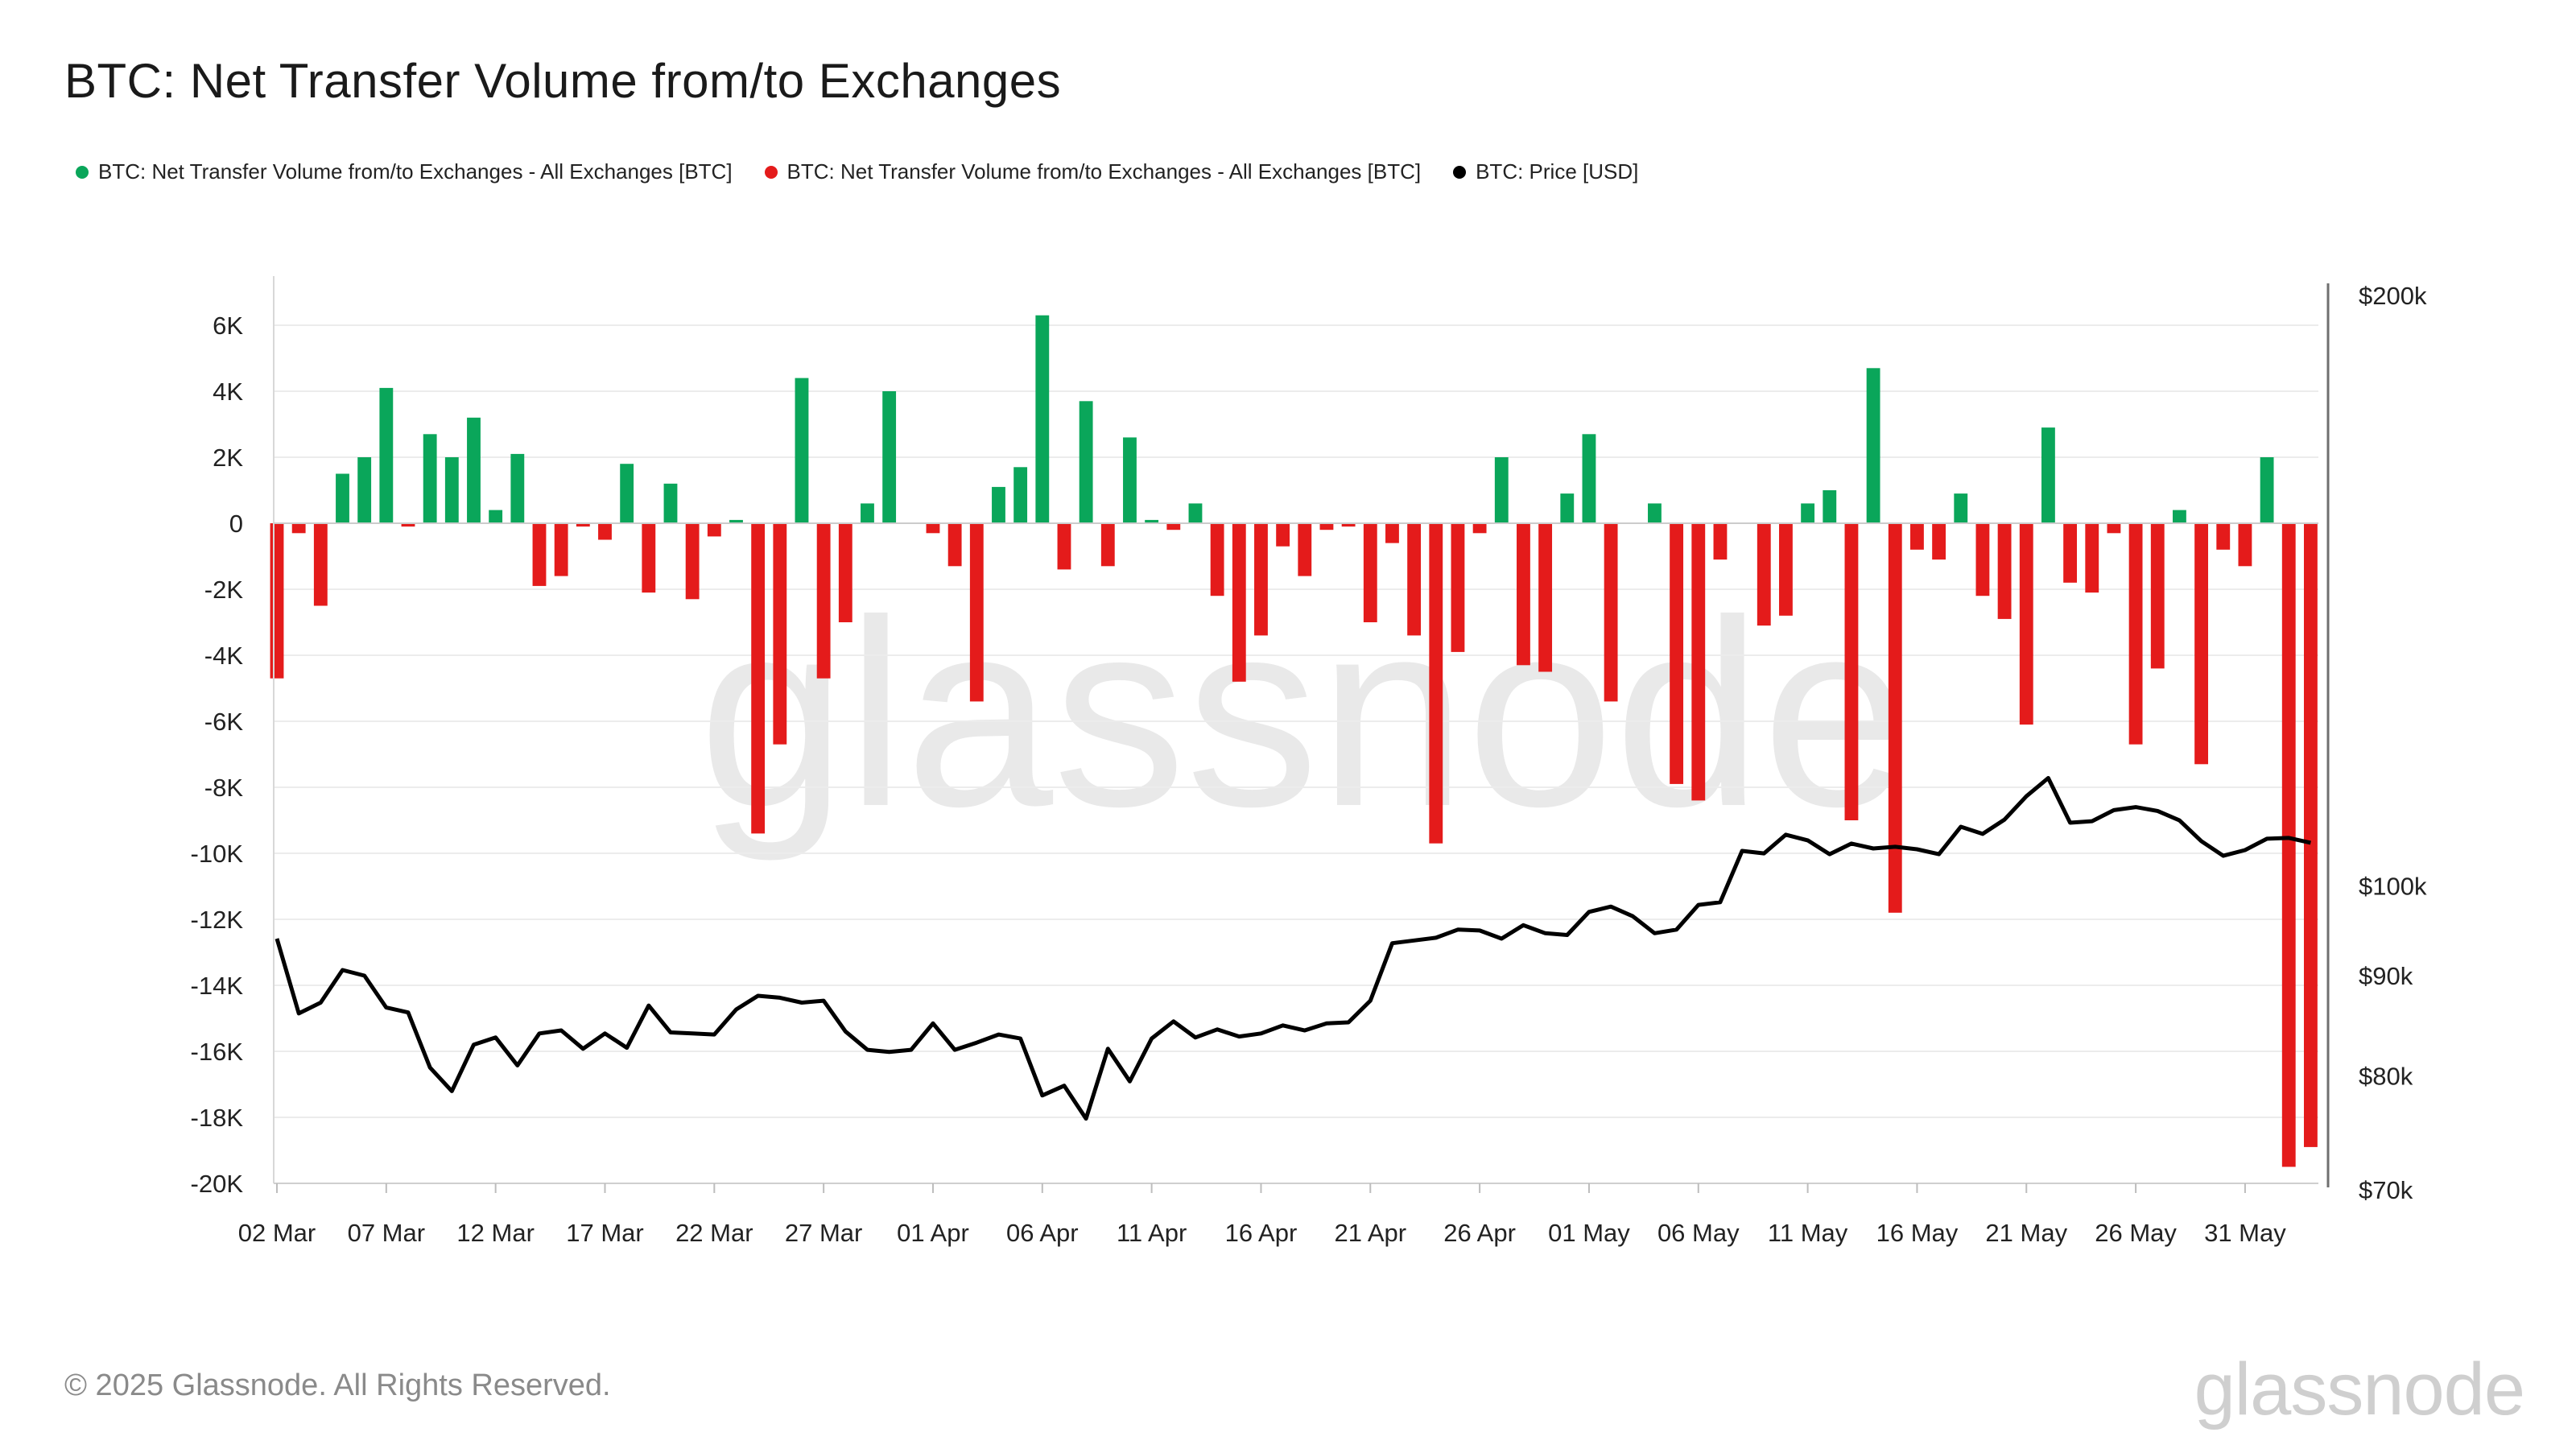  What do you see at coordinates (224, 590) in the screenshot?
I see `y-tick-label: -2K` at bounding box center [224, 590].